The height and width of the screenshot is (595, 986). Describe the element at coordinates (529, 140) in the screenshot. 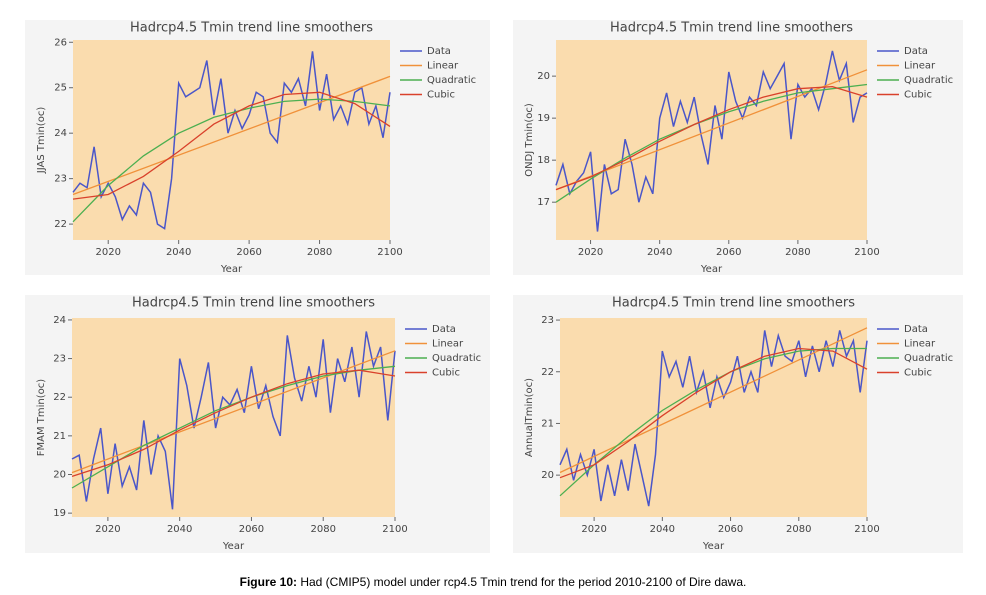

I see `y-axis-label: ONDJ Tmin(oc)` at that location.